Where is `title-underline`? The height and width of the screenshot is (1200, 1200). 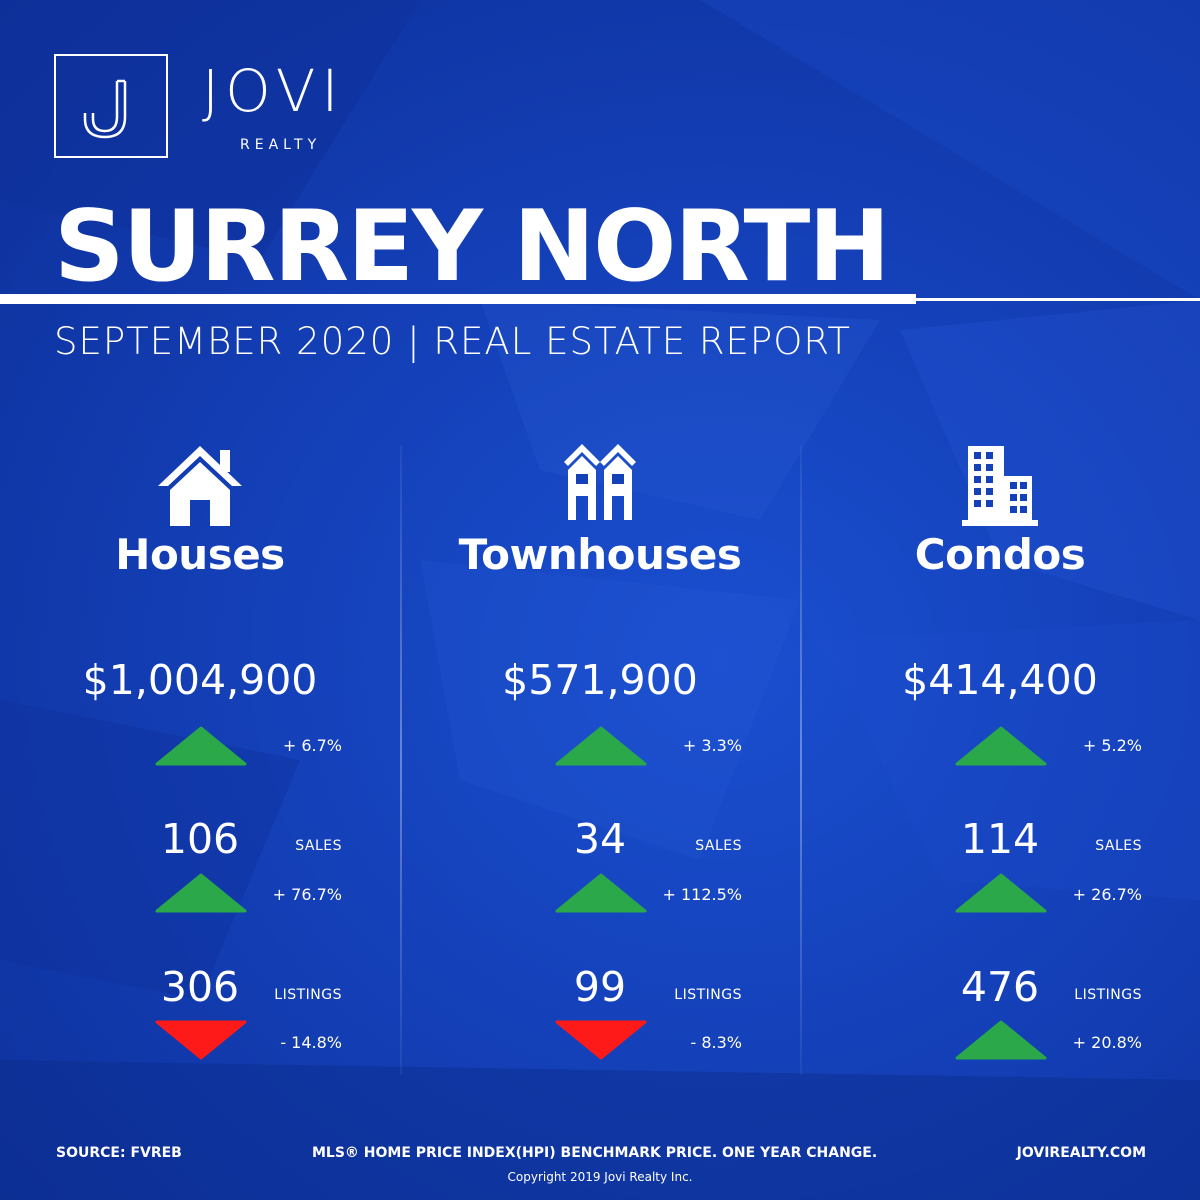
title-underline is located at coordinates (458, 299).